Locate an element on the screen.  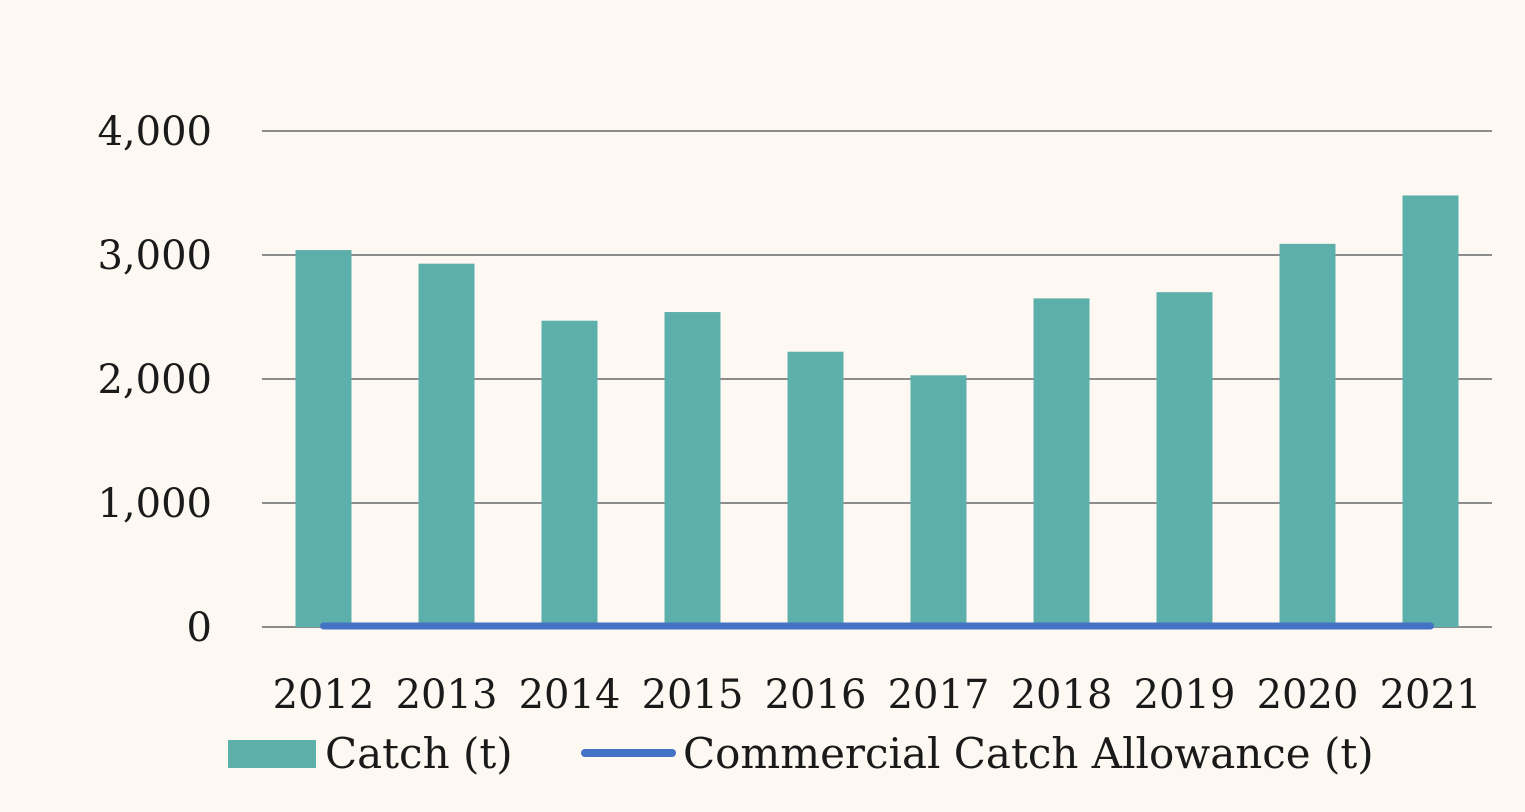
y-tick-label: 1,000 is located at coordinates (154, 504).